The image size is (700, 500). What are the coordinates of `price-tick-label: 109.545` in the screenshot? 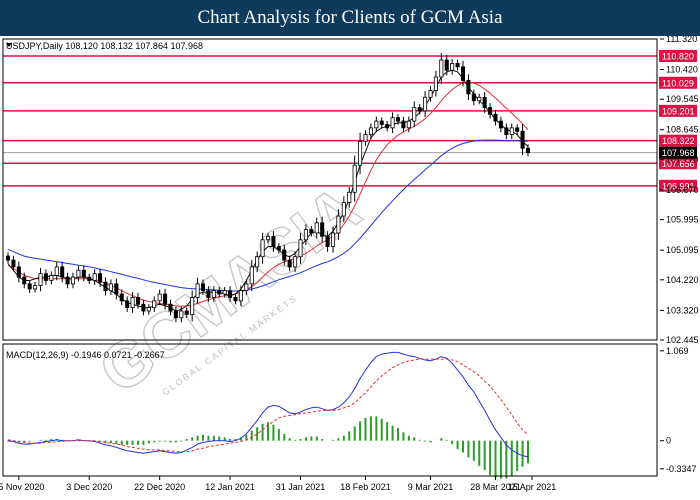 It's located at (682, 99).